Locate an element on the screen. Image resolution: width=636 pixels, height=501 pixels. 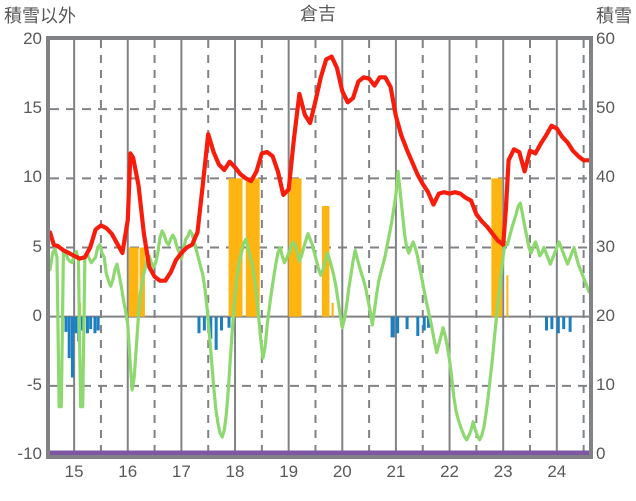
right-tick-label: 60 is located at coordinates (605, 38).